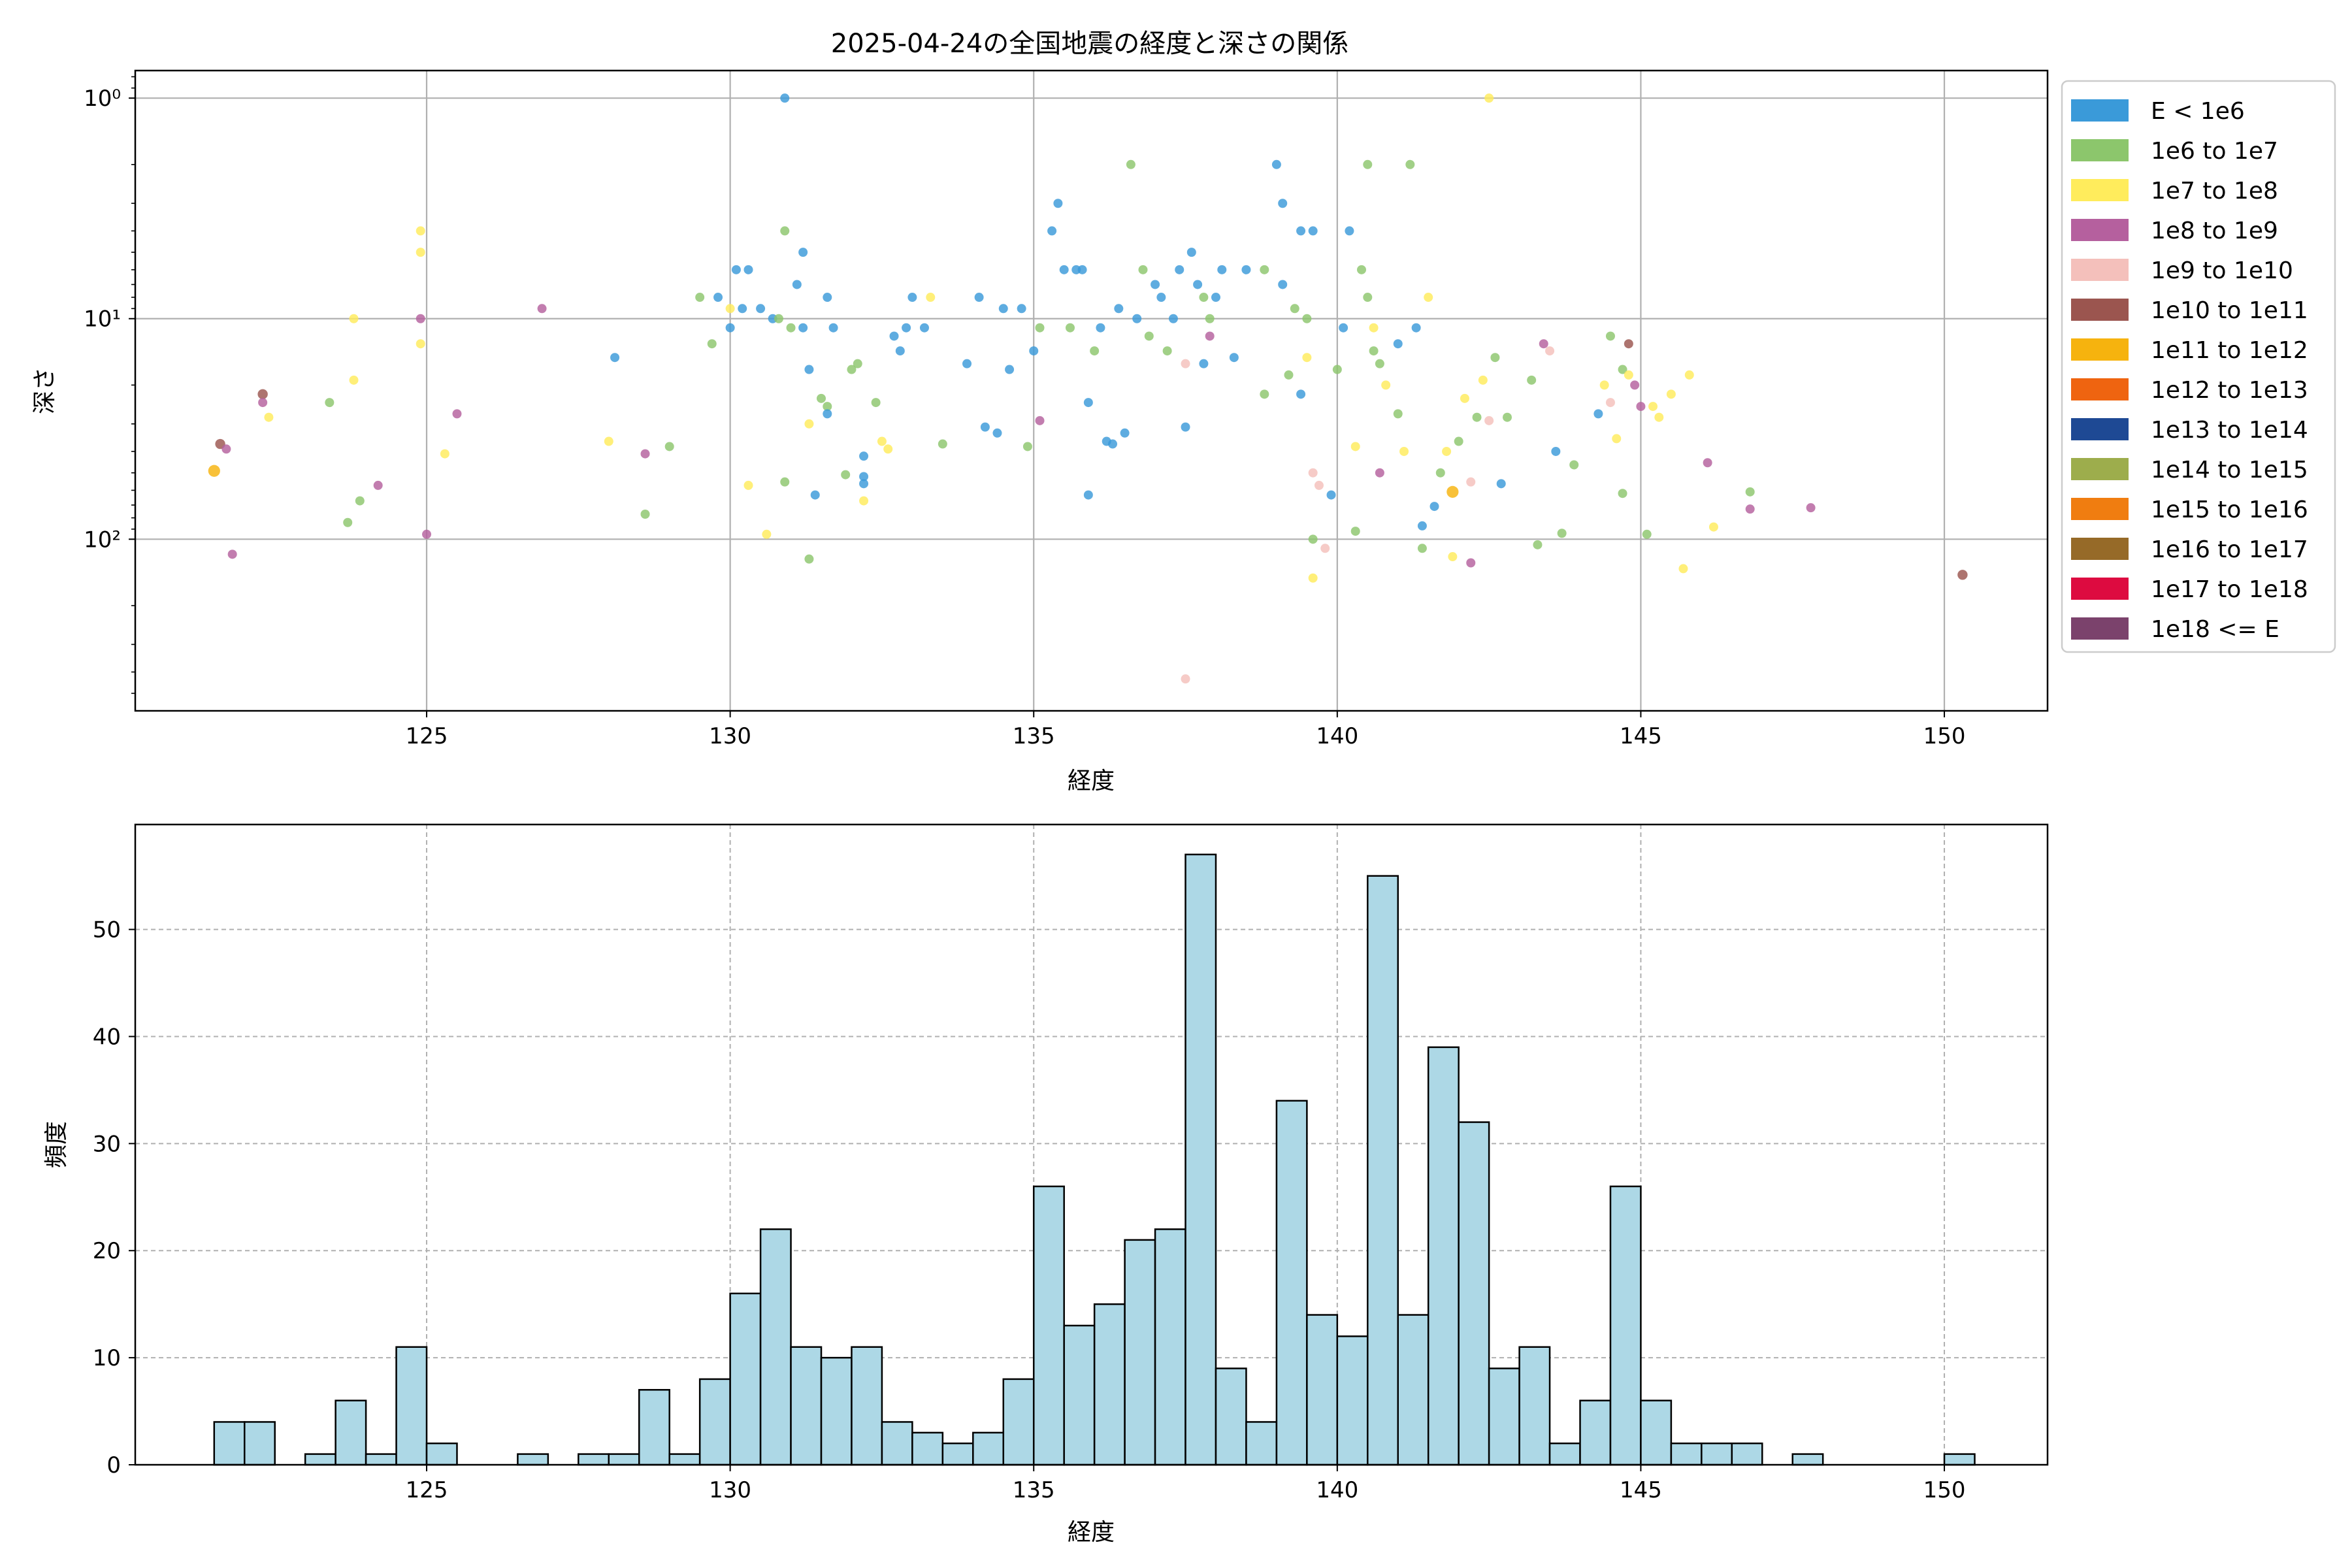 Image resolution: width=2352 pixels, height=1568 pixels. What do you see at coordinates (1337, 736) in the screenshot?
I see `scatter-x-tick-label: 140` at bounding box center [1337, 736].